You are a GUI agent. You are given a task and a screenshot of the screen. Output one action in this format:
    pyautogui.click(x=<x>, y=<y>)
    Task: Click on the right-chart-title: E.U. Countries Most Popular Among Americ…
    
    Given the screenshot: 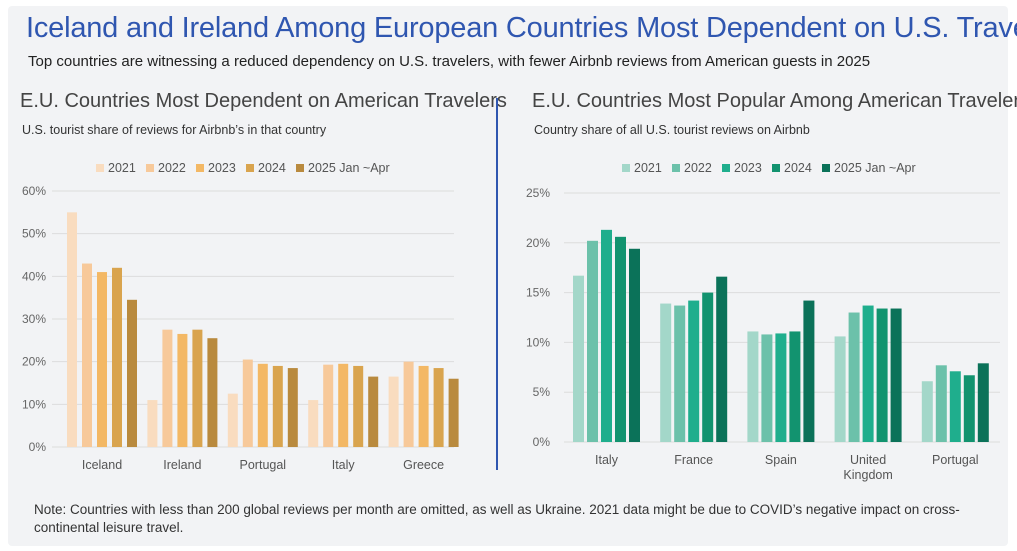 What is the action you would take?
    pyautogui.click(x=774, y=101)
    